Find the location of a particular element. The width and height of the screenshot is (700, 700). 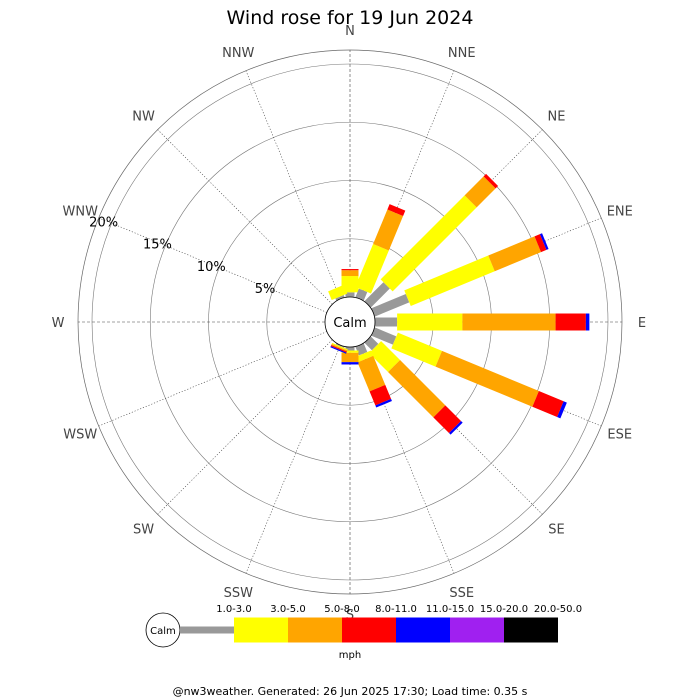

bar-nne-3.0-5.0 is located at coordinates (372, 268).